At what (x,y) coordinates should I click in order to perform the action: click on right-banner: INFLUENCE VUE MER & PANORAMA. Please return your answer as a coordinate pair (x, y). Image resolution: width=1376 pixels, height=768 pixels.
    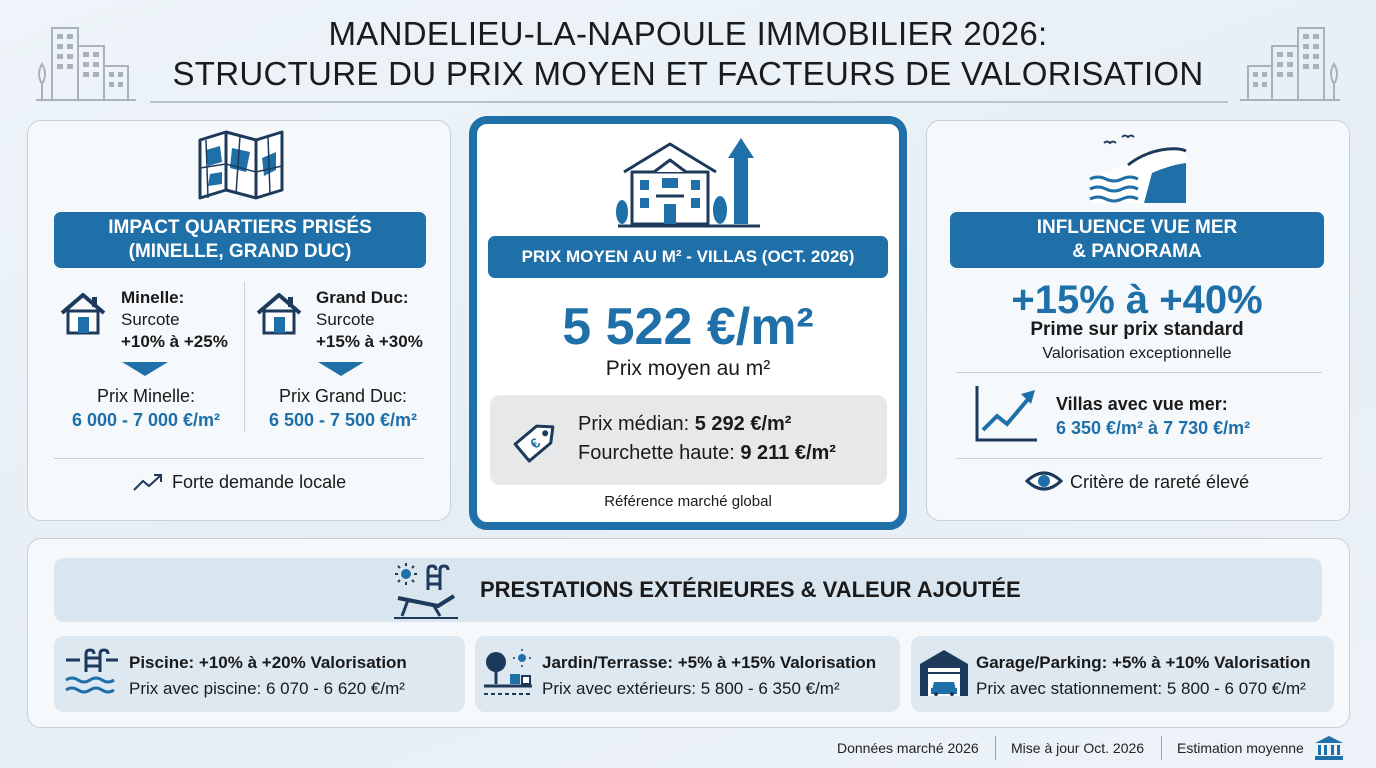
    Looking at the image, I should click on (1137, 240).